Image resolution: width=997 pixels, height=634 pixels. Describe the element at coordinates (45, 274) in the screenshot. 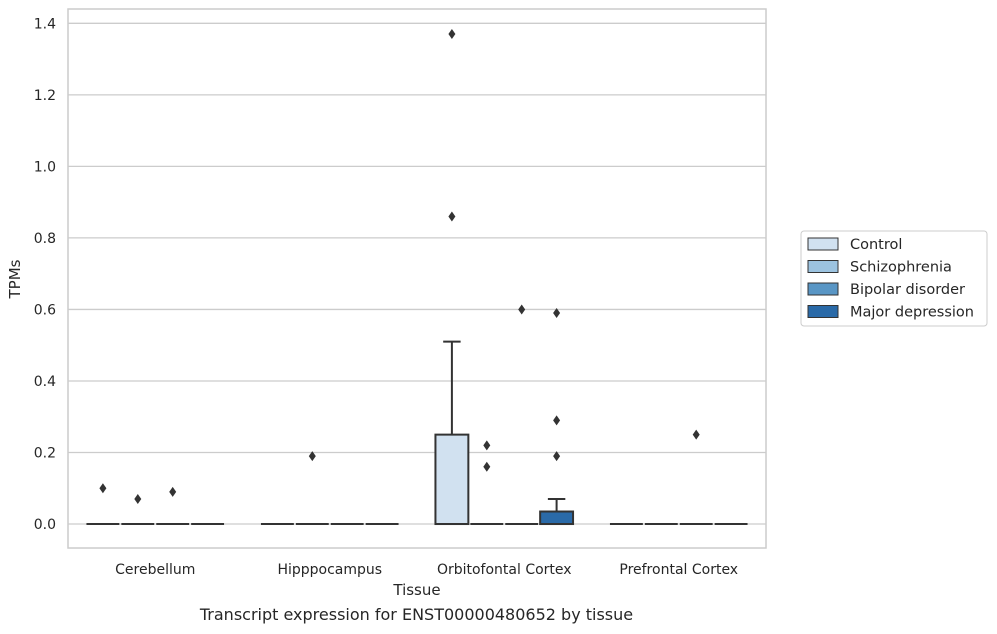

I see `y-tick-labels: 0.0 0.2 0.4 0.6 0.8 1.0 1.2 1.4` at that location.